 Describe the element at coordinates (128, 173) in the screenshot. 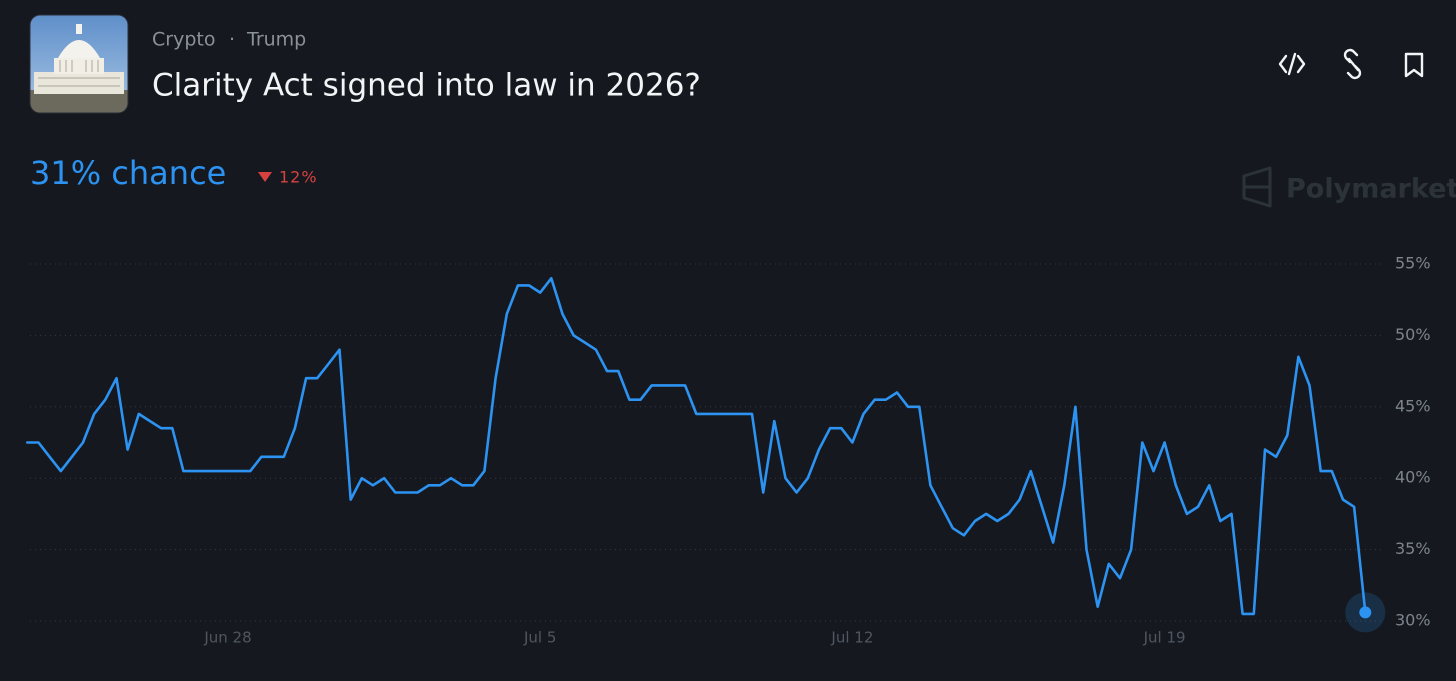

I see `chance-value: 31% chance` at that location.